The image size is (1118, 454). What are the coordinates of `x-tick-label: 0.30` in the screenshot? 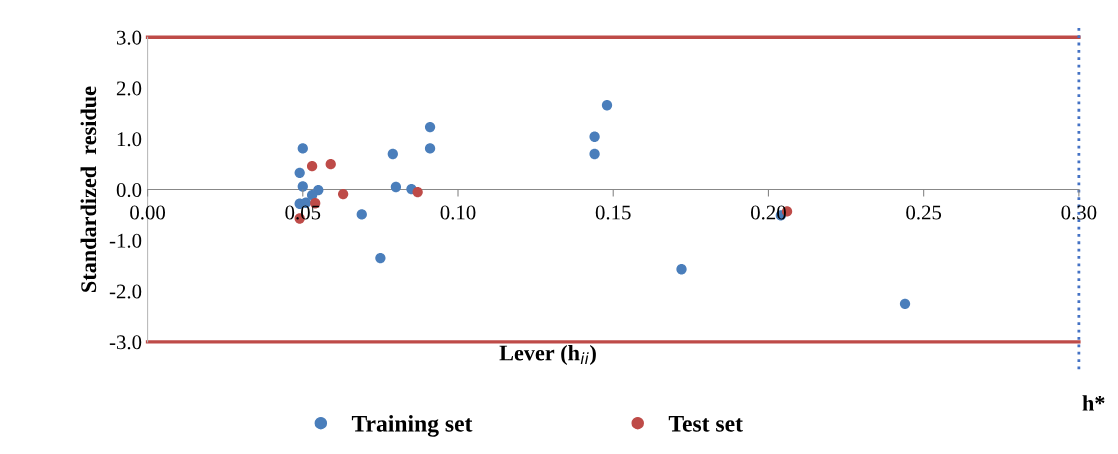 It's located at (1079, 212).